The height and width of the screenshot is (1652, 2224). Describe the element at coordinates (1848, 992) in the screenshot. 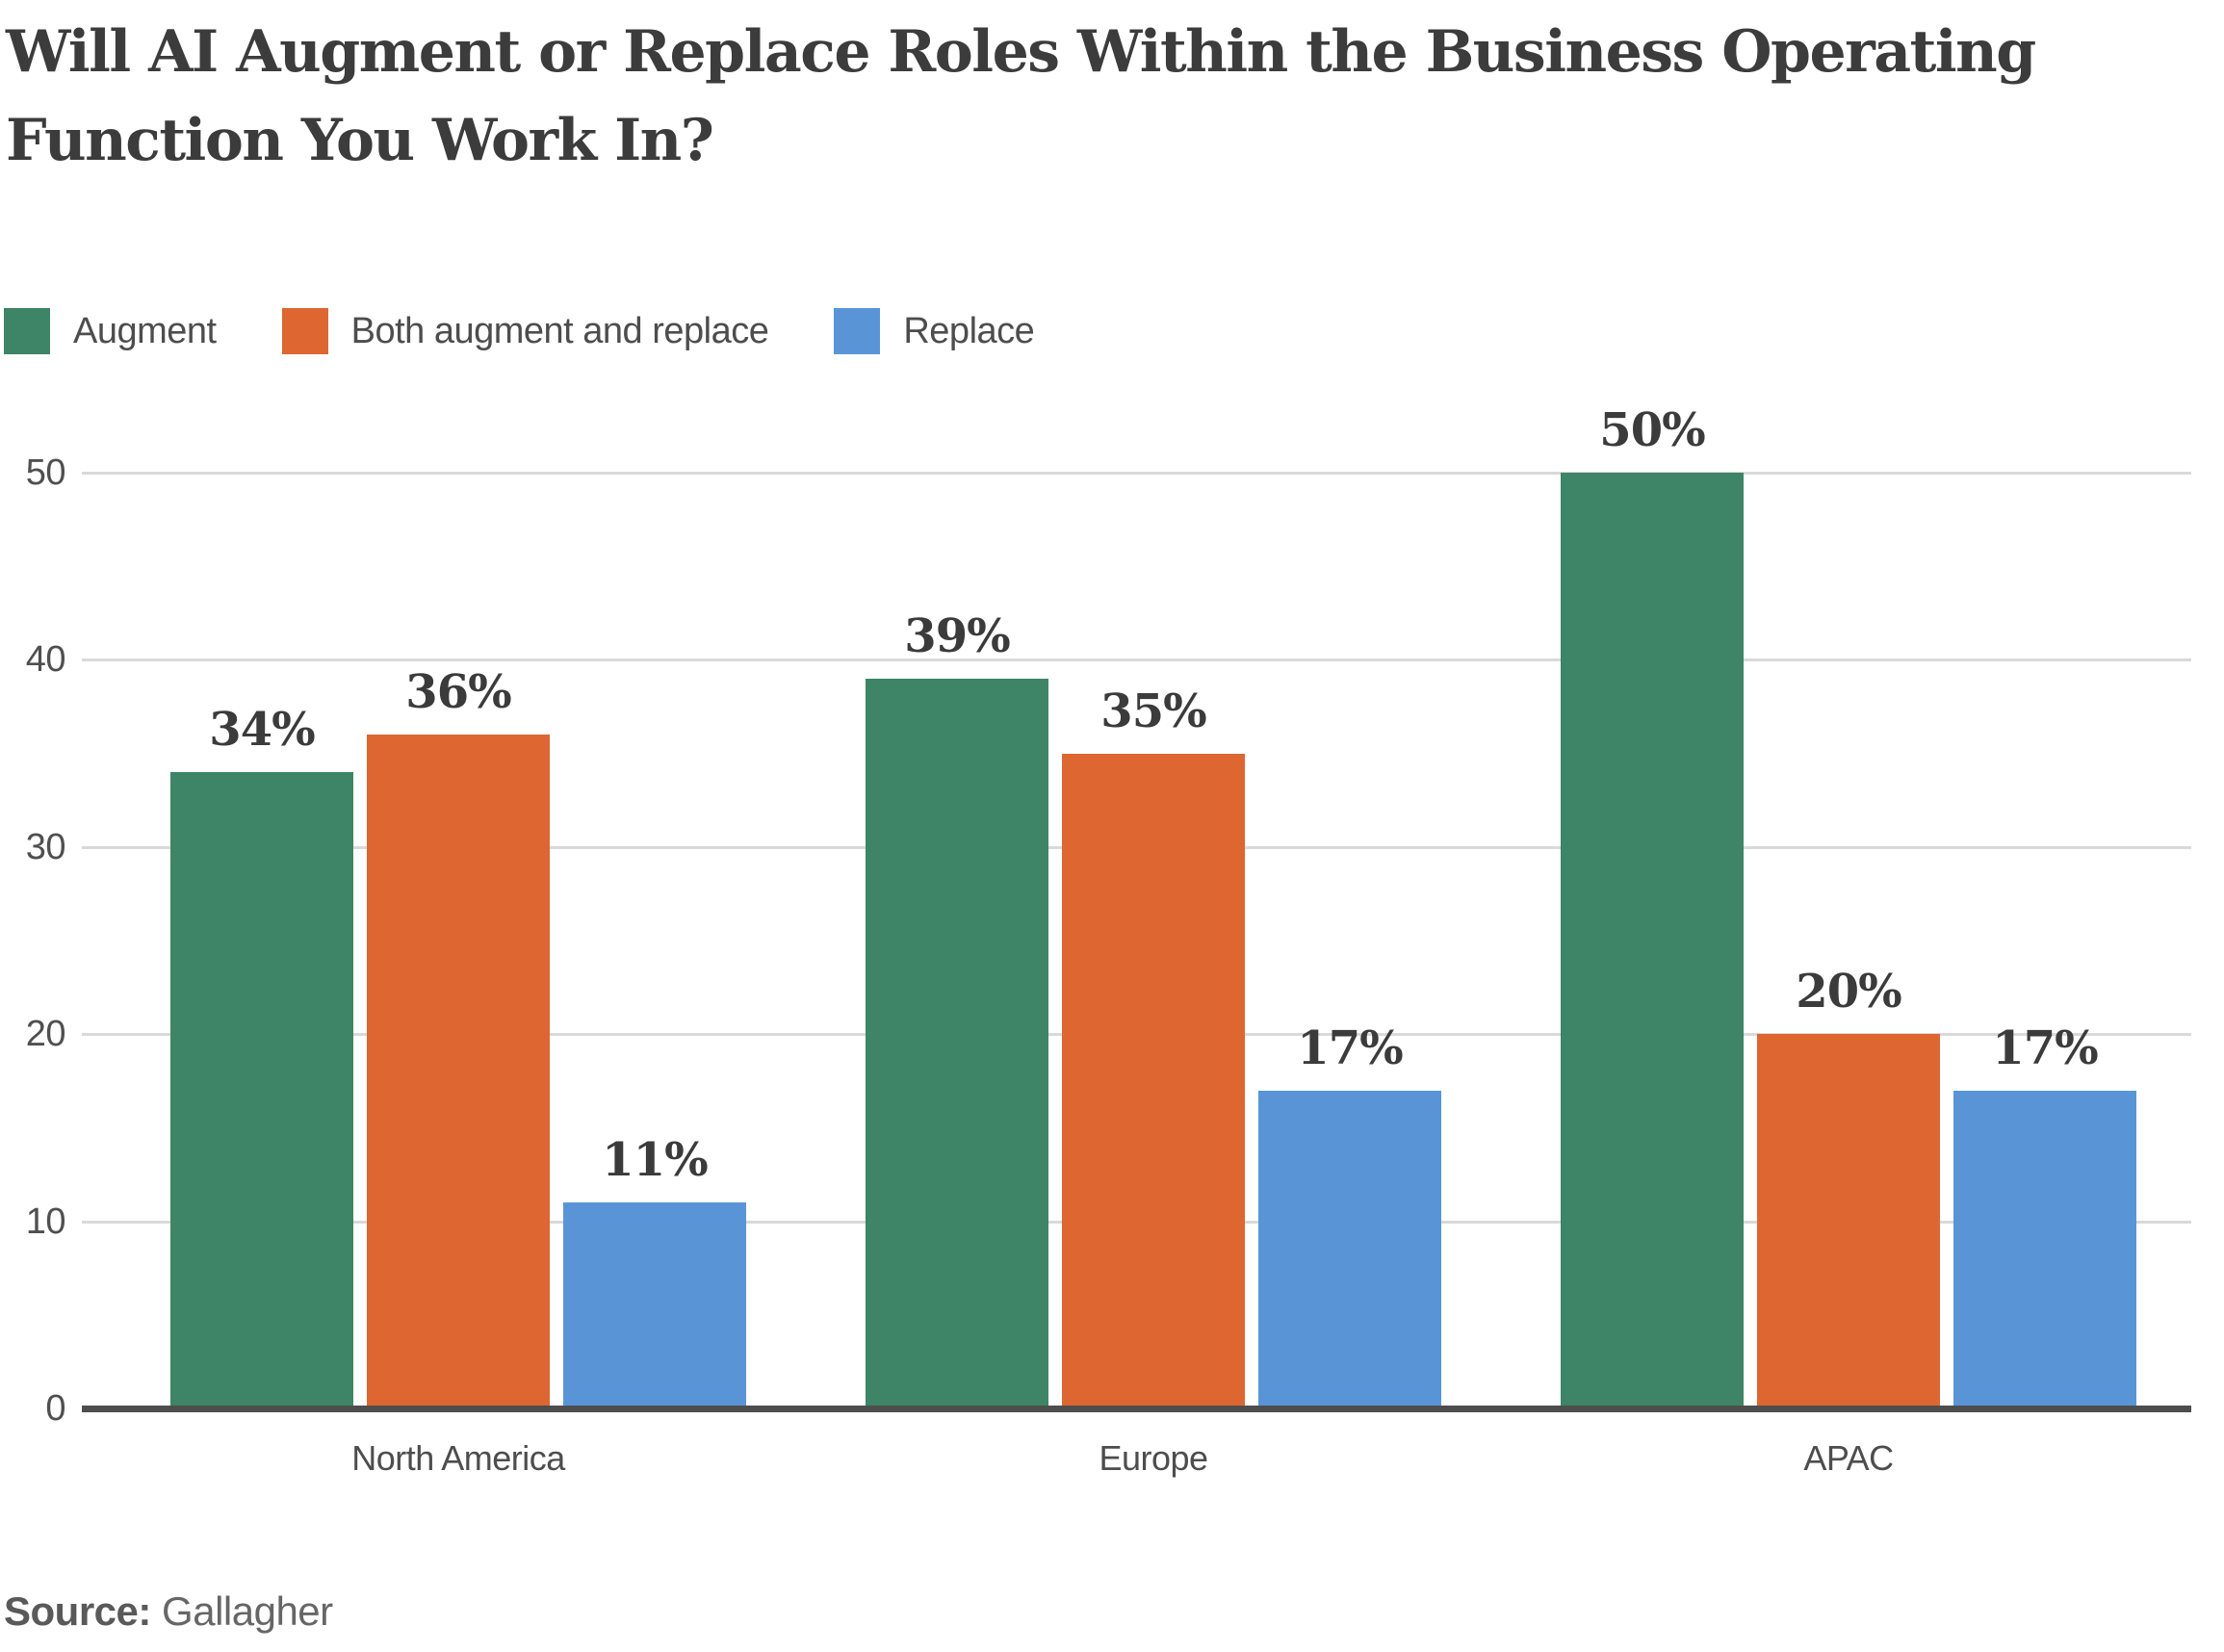

I see `bar-value-apac-both-augment-and-replace: 20%` at that location.